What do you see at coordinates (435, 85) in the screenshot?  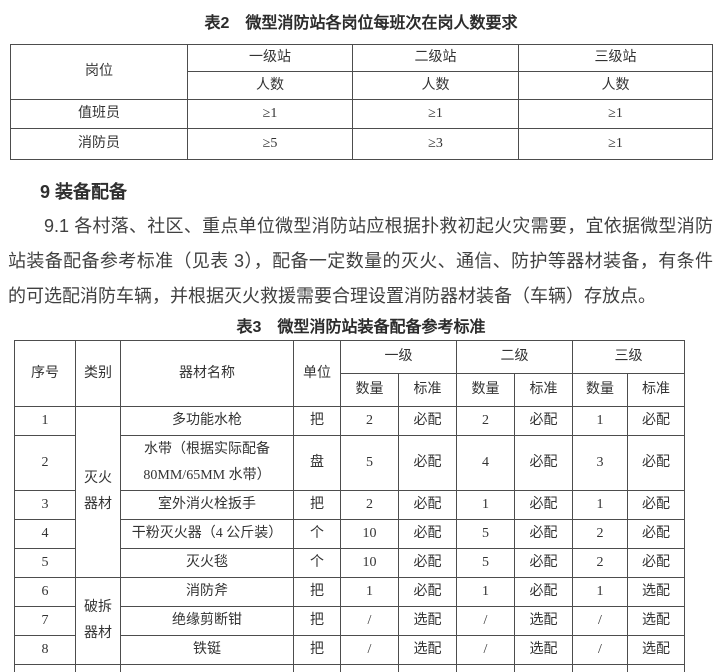 I see `header-people-count: 人数` at bounding box center [435, 85].